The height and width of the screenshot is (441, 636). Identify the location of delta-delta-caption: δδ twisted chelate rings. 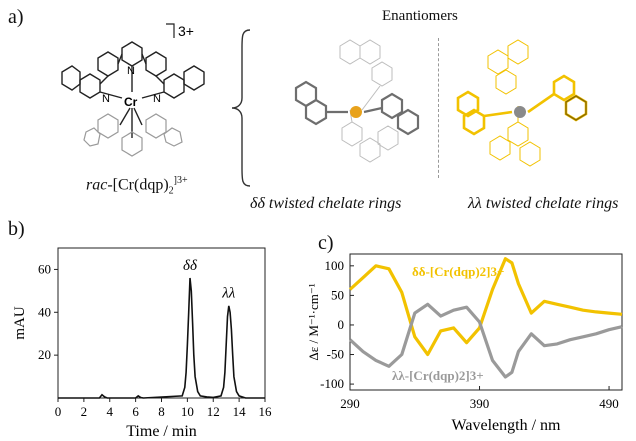
(326, 203).